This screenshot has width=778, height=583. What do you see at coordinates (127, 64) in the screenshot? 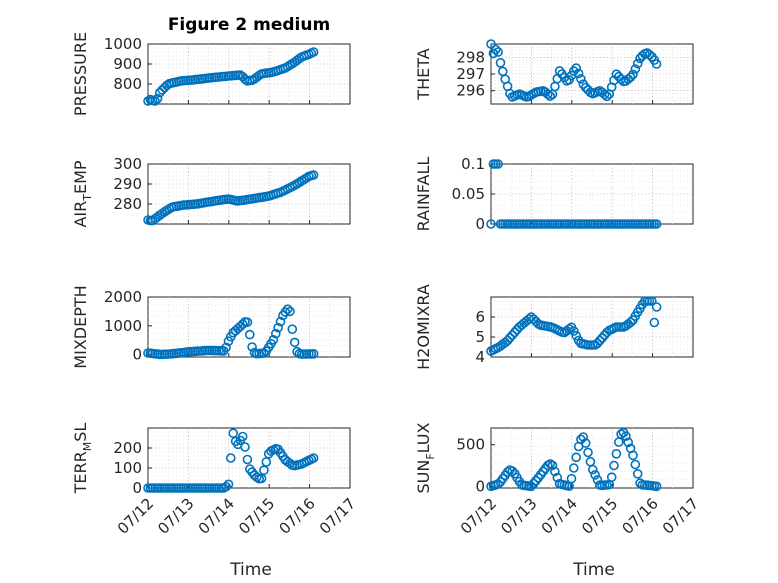
I see `y-tick-label: 900` at bounding box center [127, 64].